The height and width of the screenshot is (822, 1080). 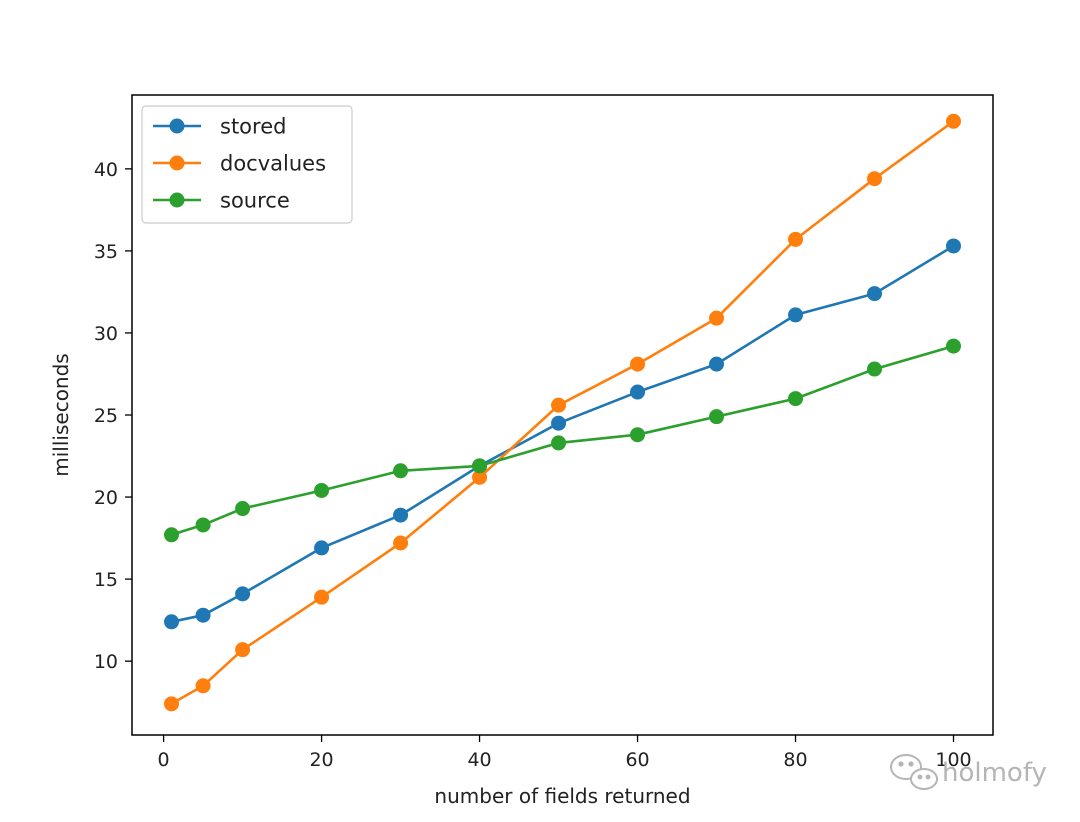 I want to click on y-axis-label: milliseconds, so click(x=61, y=414).